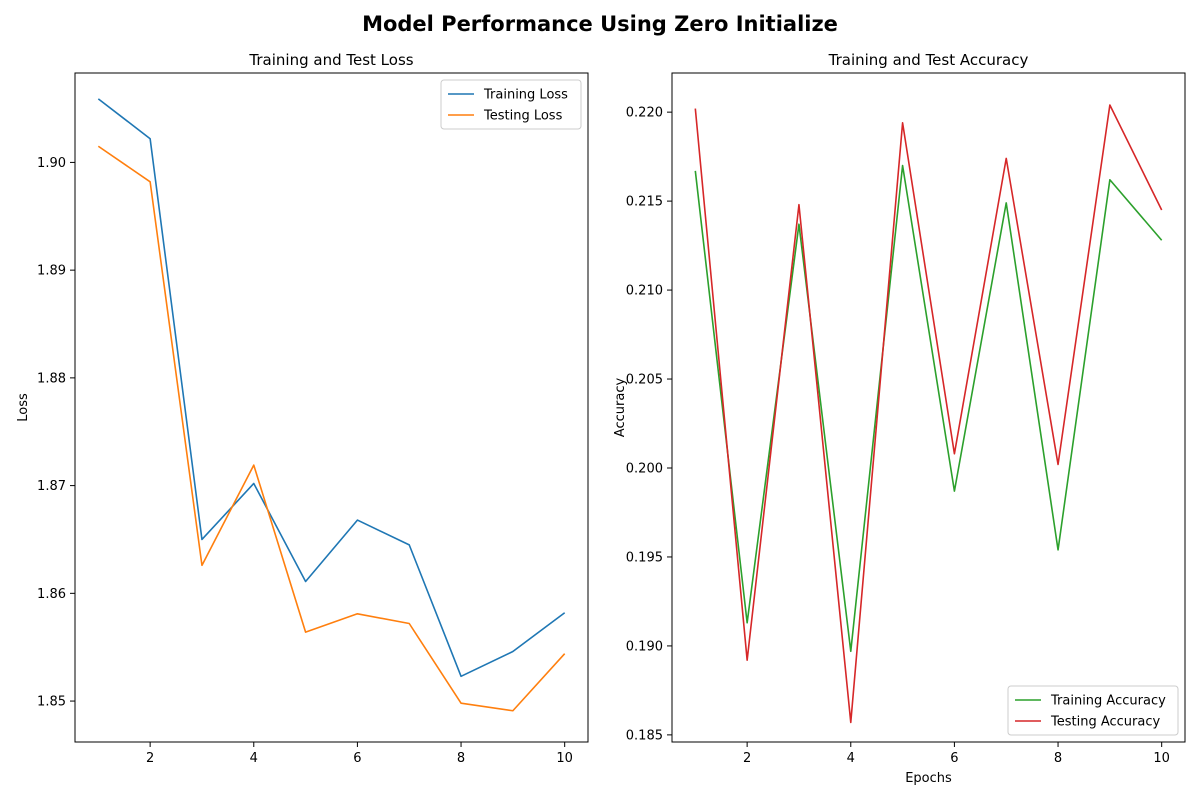  I want to click on chart-title: Training and Test Loss, so click(330, 60).